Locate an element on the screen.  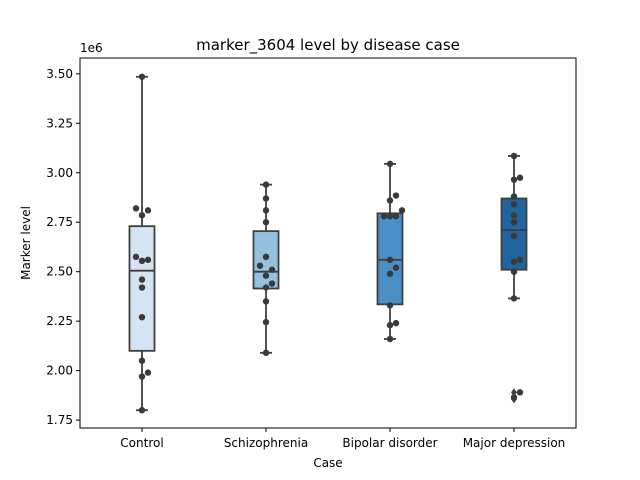
y-tick-label: 3.25 is located at coordinates (59, 123).